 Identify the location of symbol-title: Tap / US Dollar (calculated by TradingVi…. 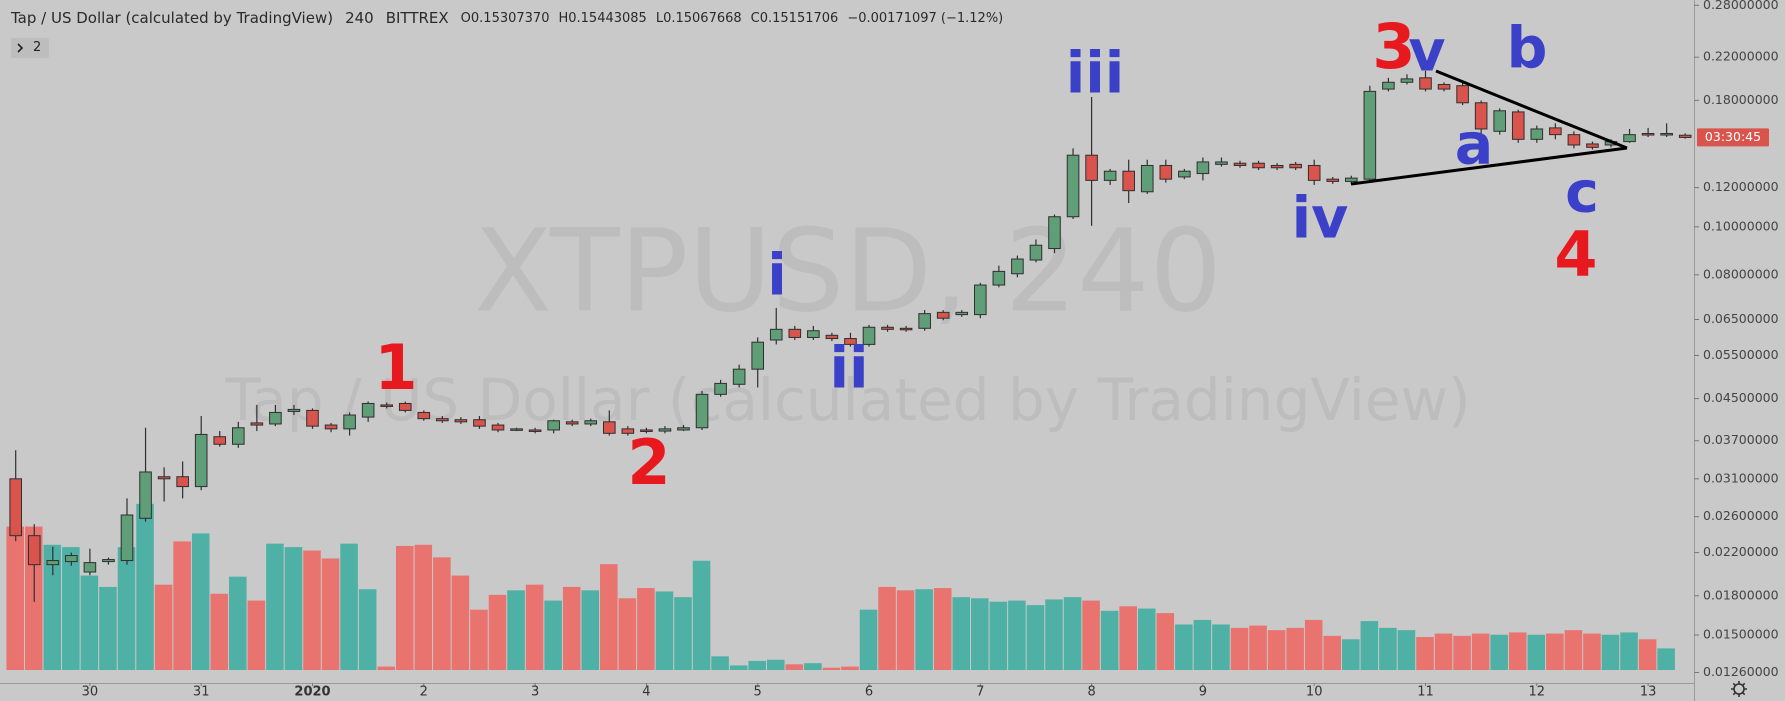
(172, 18).